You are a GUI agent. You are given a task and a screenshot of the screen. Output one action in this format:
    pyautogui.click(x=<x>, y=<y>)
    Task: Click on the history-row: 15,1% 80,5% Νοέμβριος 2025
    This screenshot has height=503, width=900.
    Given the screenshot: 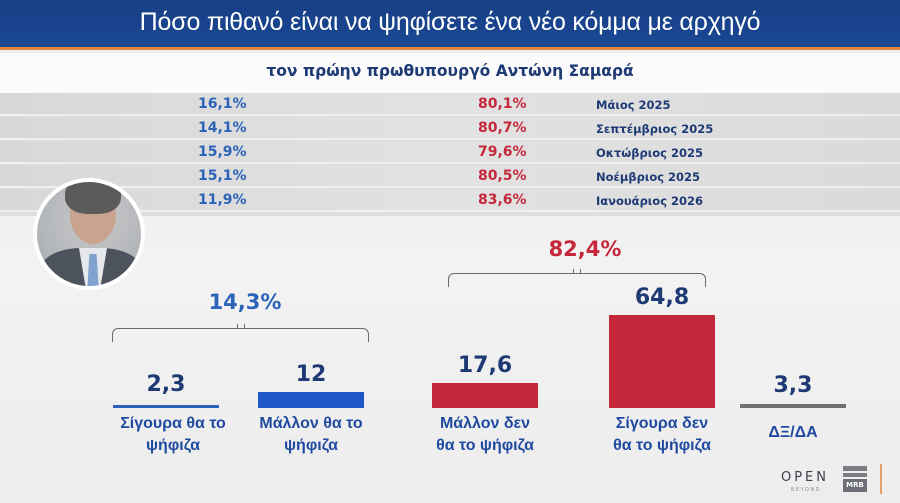 What is the action you would take?
    pyautogui.click(x=450, y=176)
    